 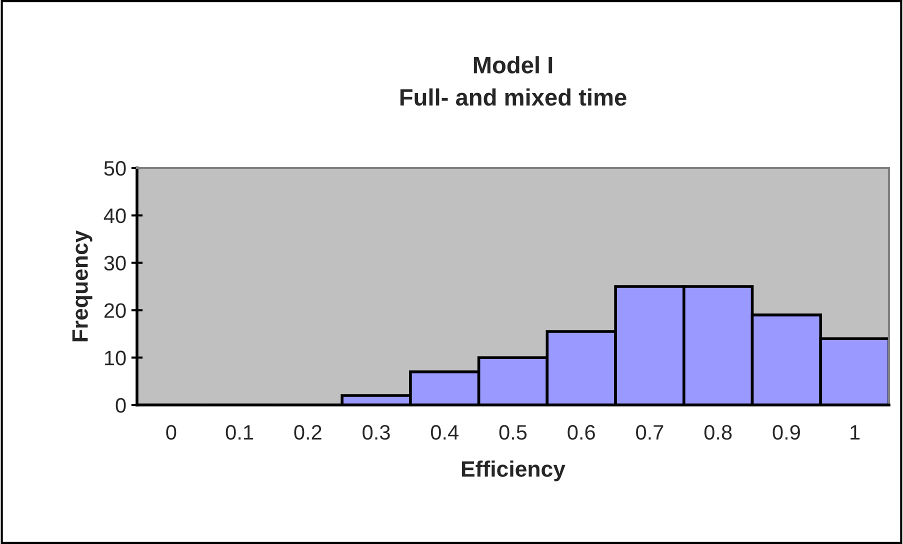 I want to click on y-tick-label: 20, so click(x=115, y=310).